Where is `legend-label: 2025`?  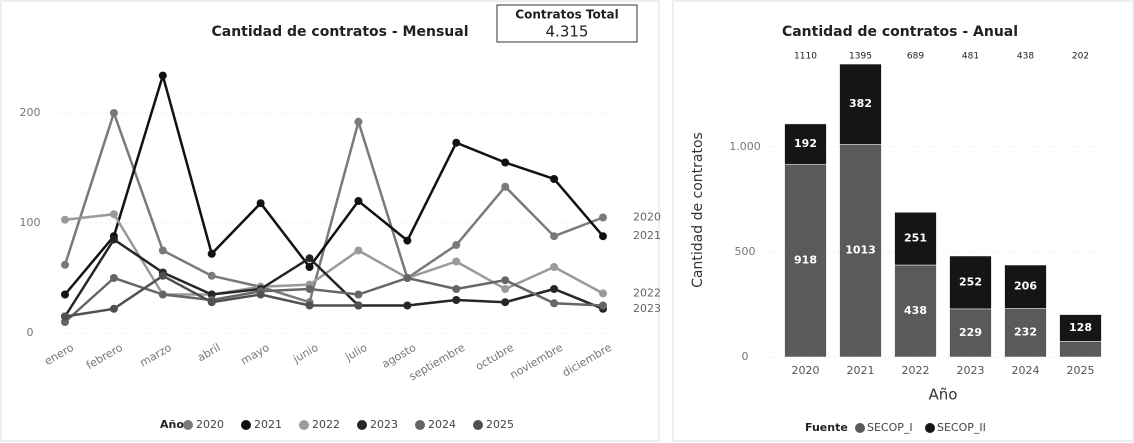
legend-label: 2025 is located at coordinates (500, 424).